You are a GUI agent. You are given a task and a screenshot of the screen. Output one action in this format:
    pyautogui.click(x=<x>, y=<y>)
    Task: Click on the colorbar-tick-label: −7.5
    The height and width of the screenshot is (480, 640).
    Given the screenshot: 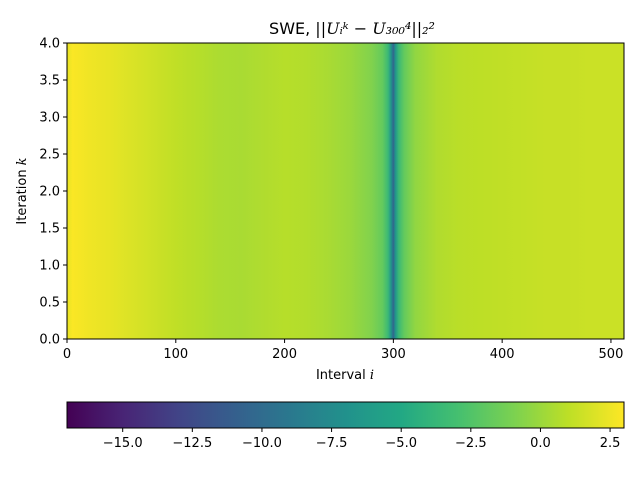 What is the action you would take?
    pyautogui.click(x=332, y=443)
    